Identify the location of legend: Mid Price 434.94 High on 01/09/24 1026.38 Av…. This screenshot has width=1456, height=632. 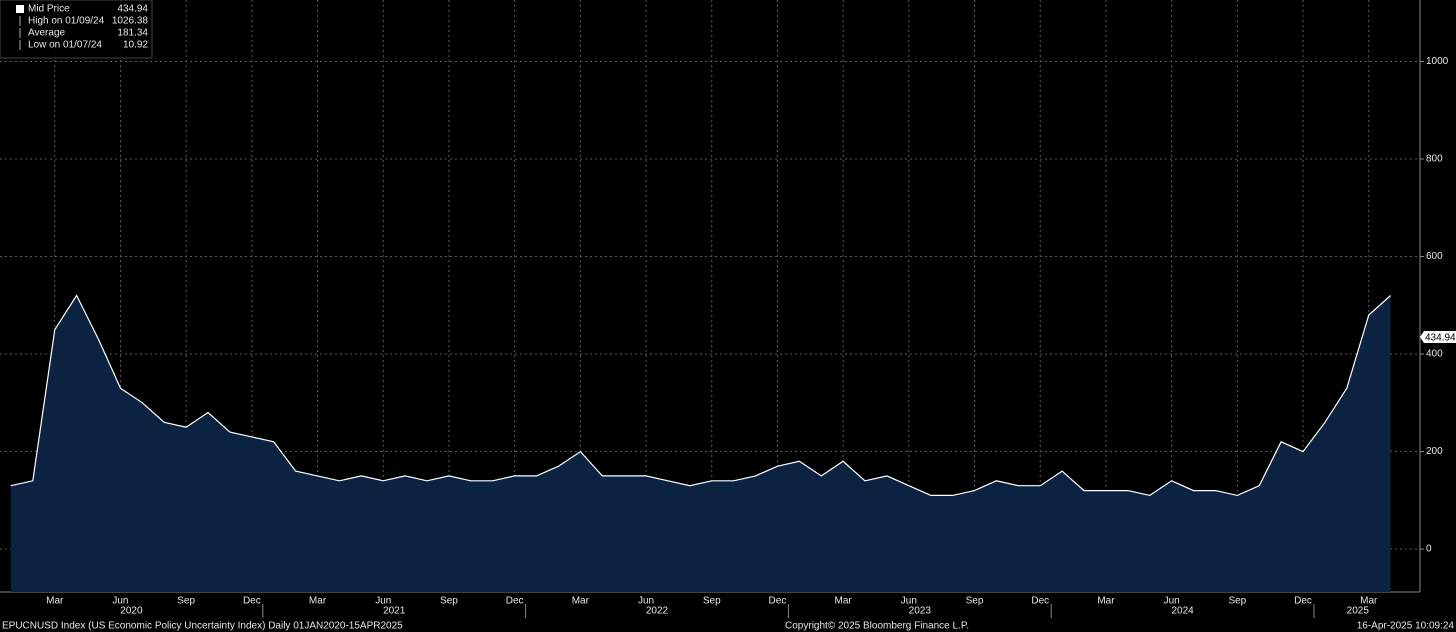
(82, 27).